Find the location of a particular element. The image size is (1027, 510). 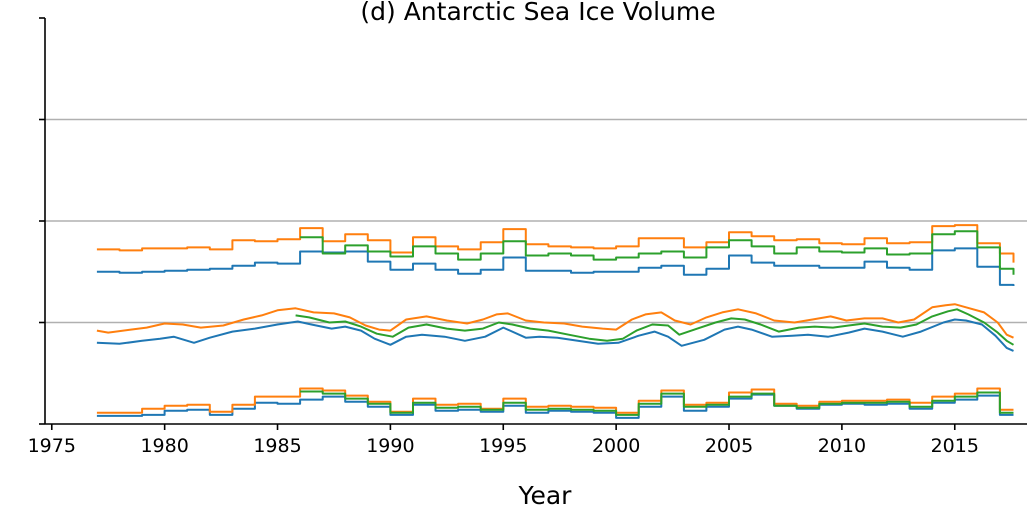

x-axis-label: Year is located at coordinates (545, 495).